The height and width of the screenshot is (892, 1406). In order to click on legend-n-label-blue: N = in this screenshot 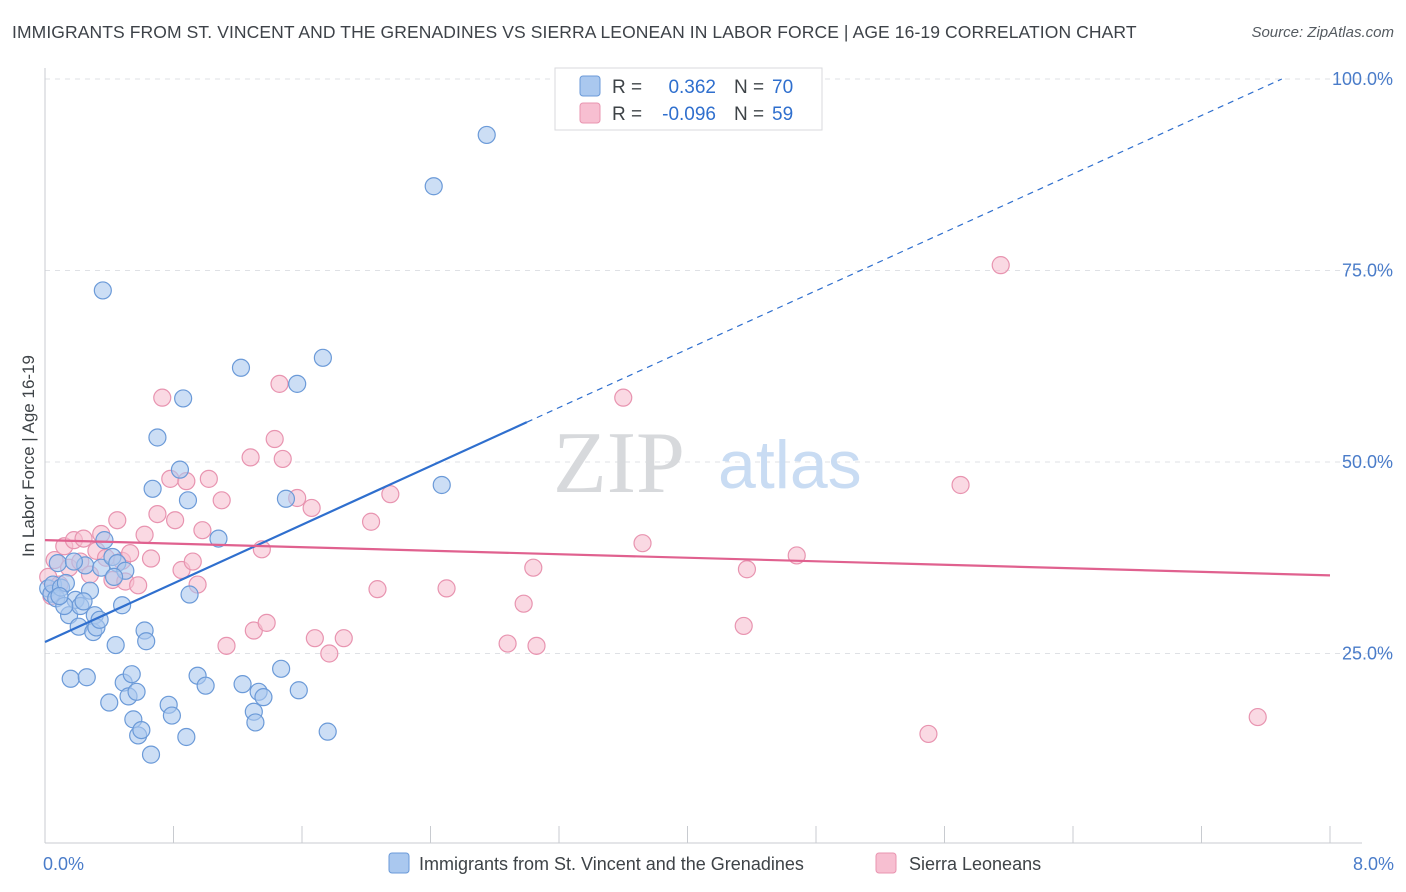, I will do `click(749, 87)`.